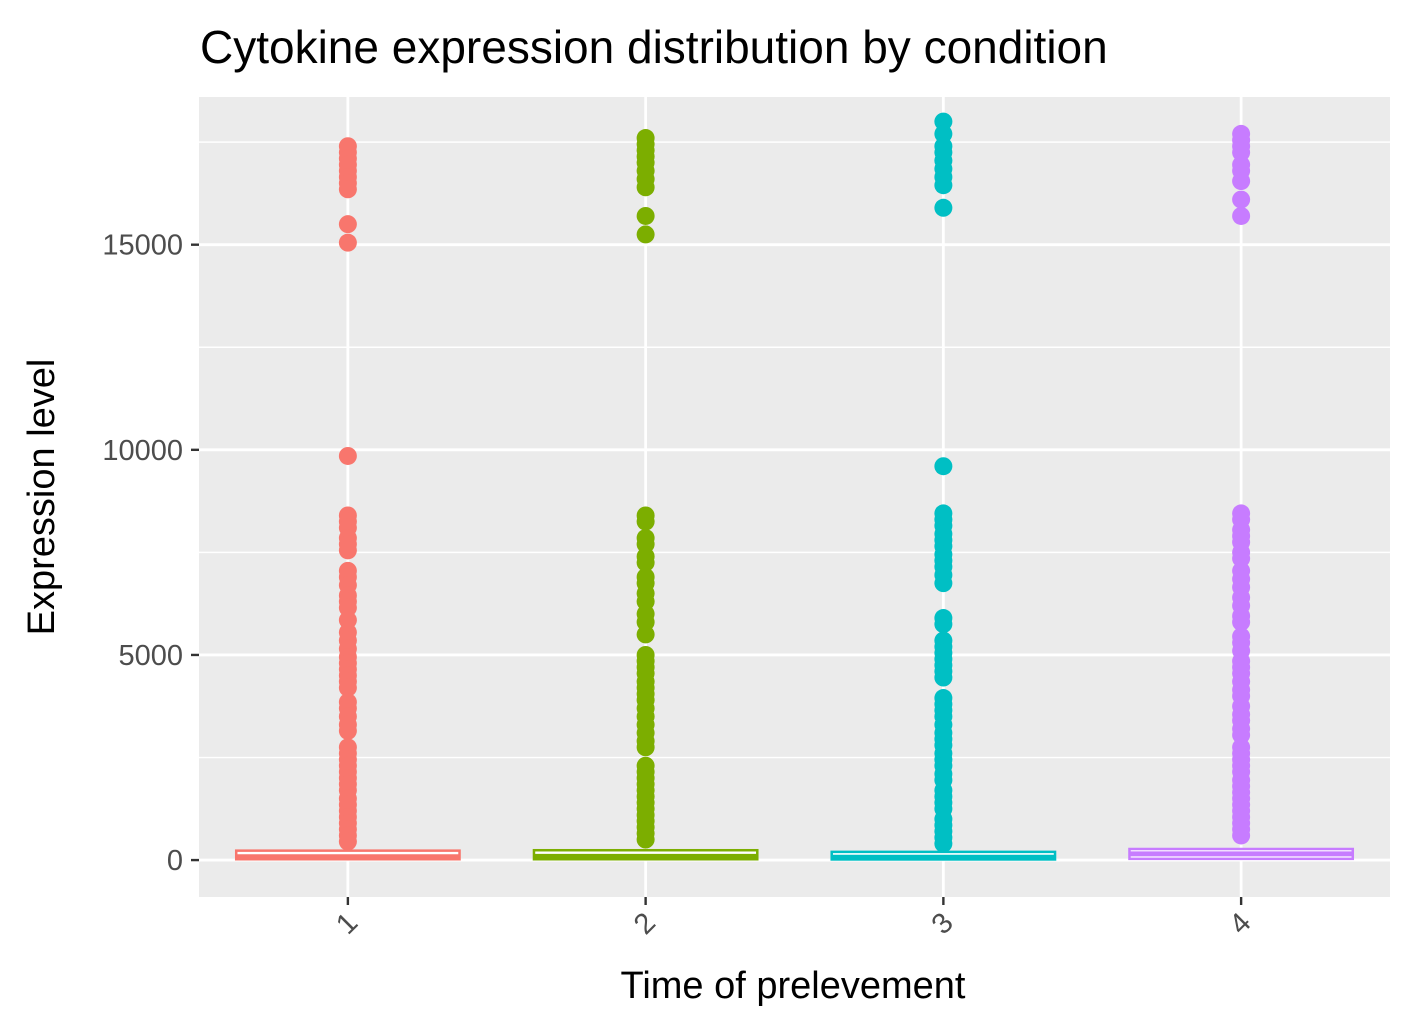 The image size is (1412, 1032). Describe the element at coordinates (793, 986) in the screenshot. I see `x-axis-title: Time of prelevement` at that location.